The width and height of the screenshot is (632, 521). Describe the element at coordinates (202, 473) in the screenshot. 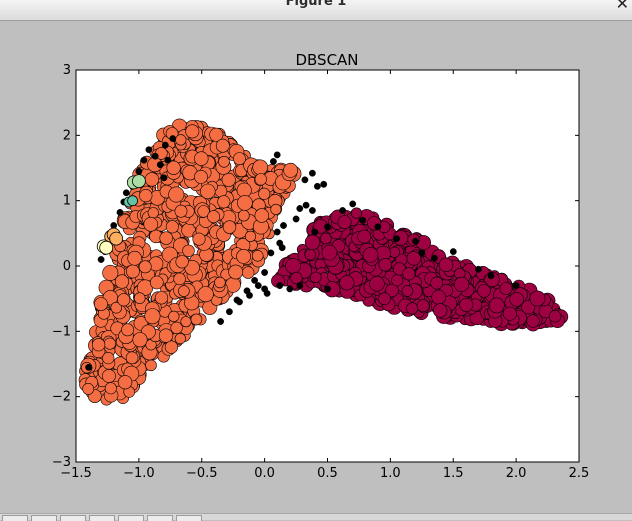

I see `x-tick-label: −0.5` at that location.